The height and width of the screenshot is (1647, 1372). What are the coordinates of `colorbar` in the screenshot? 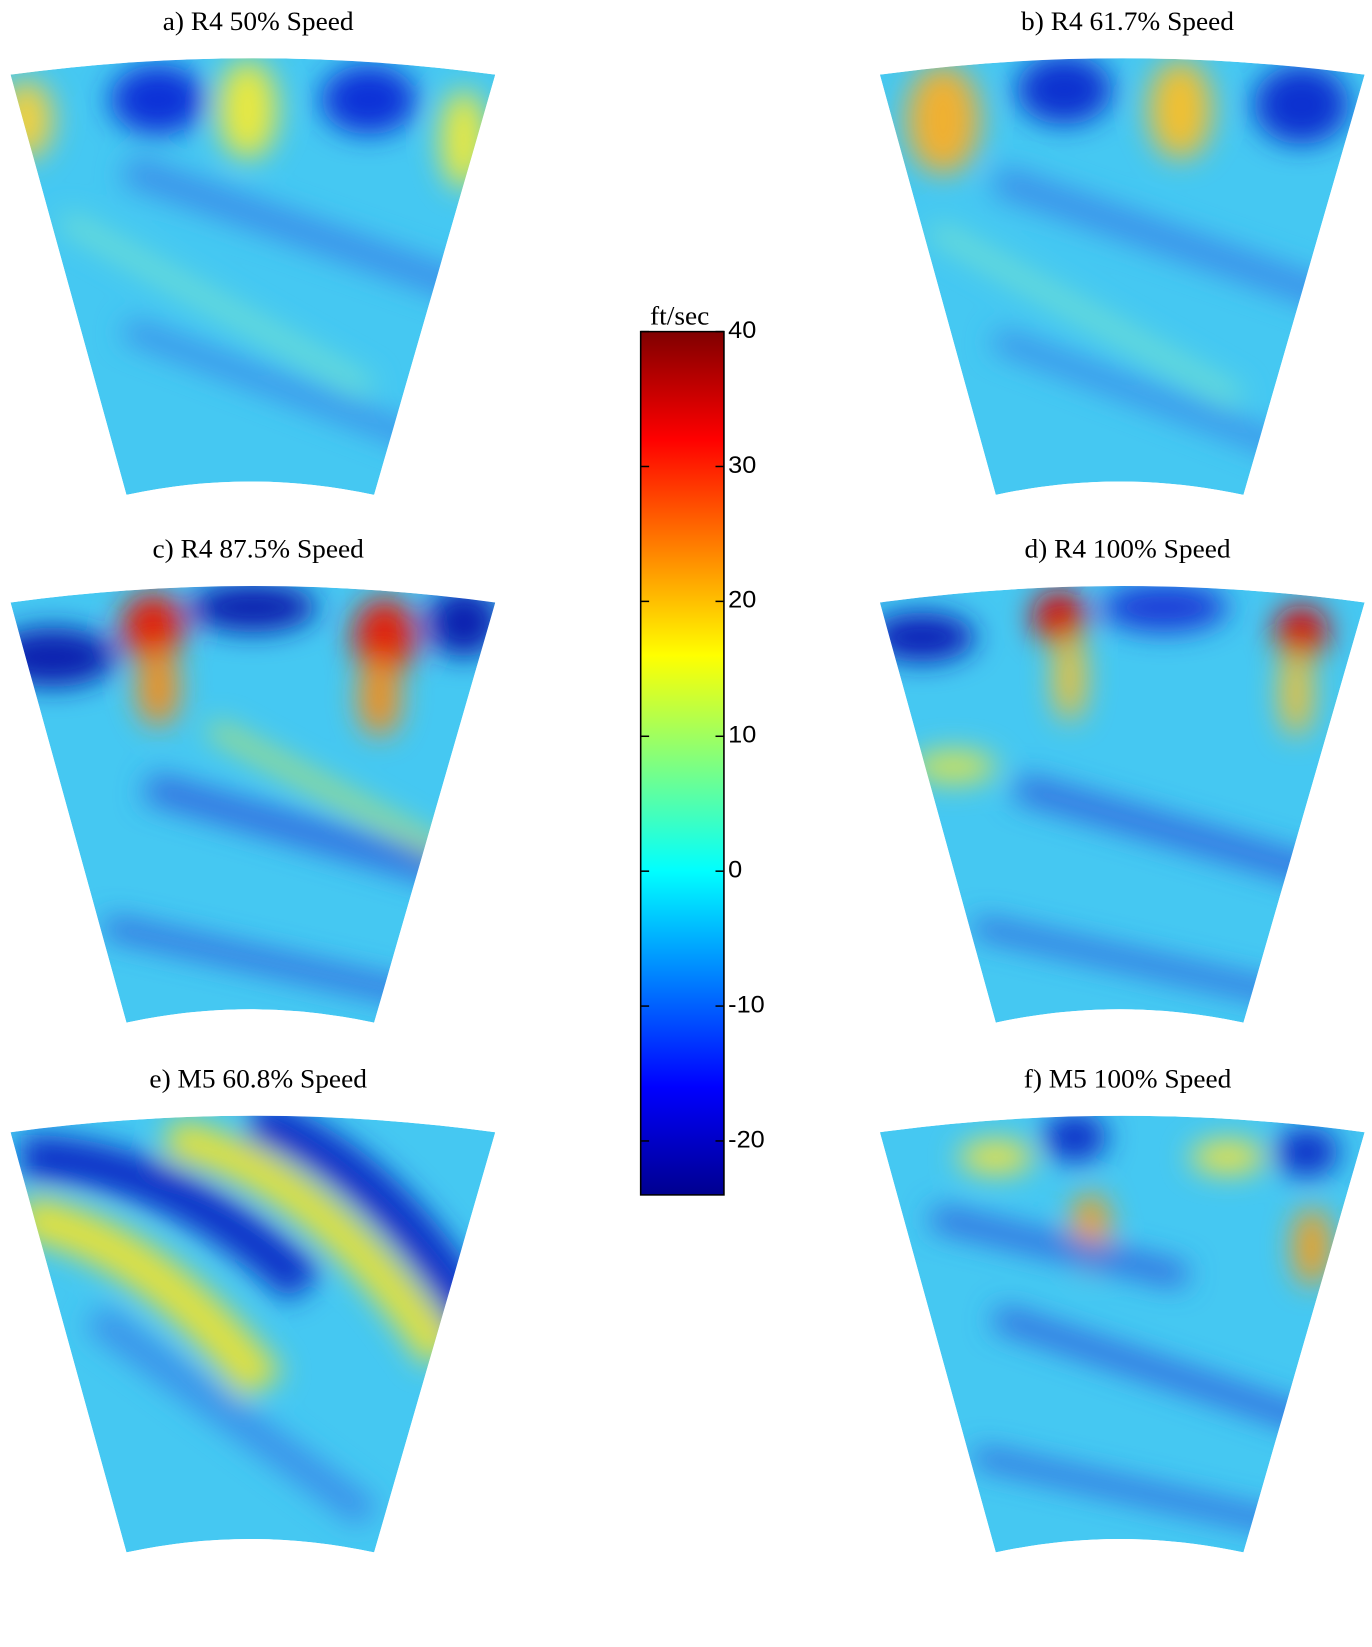 It's located at (682, 763).